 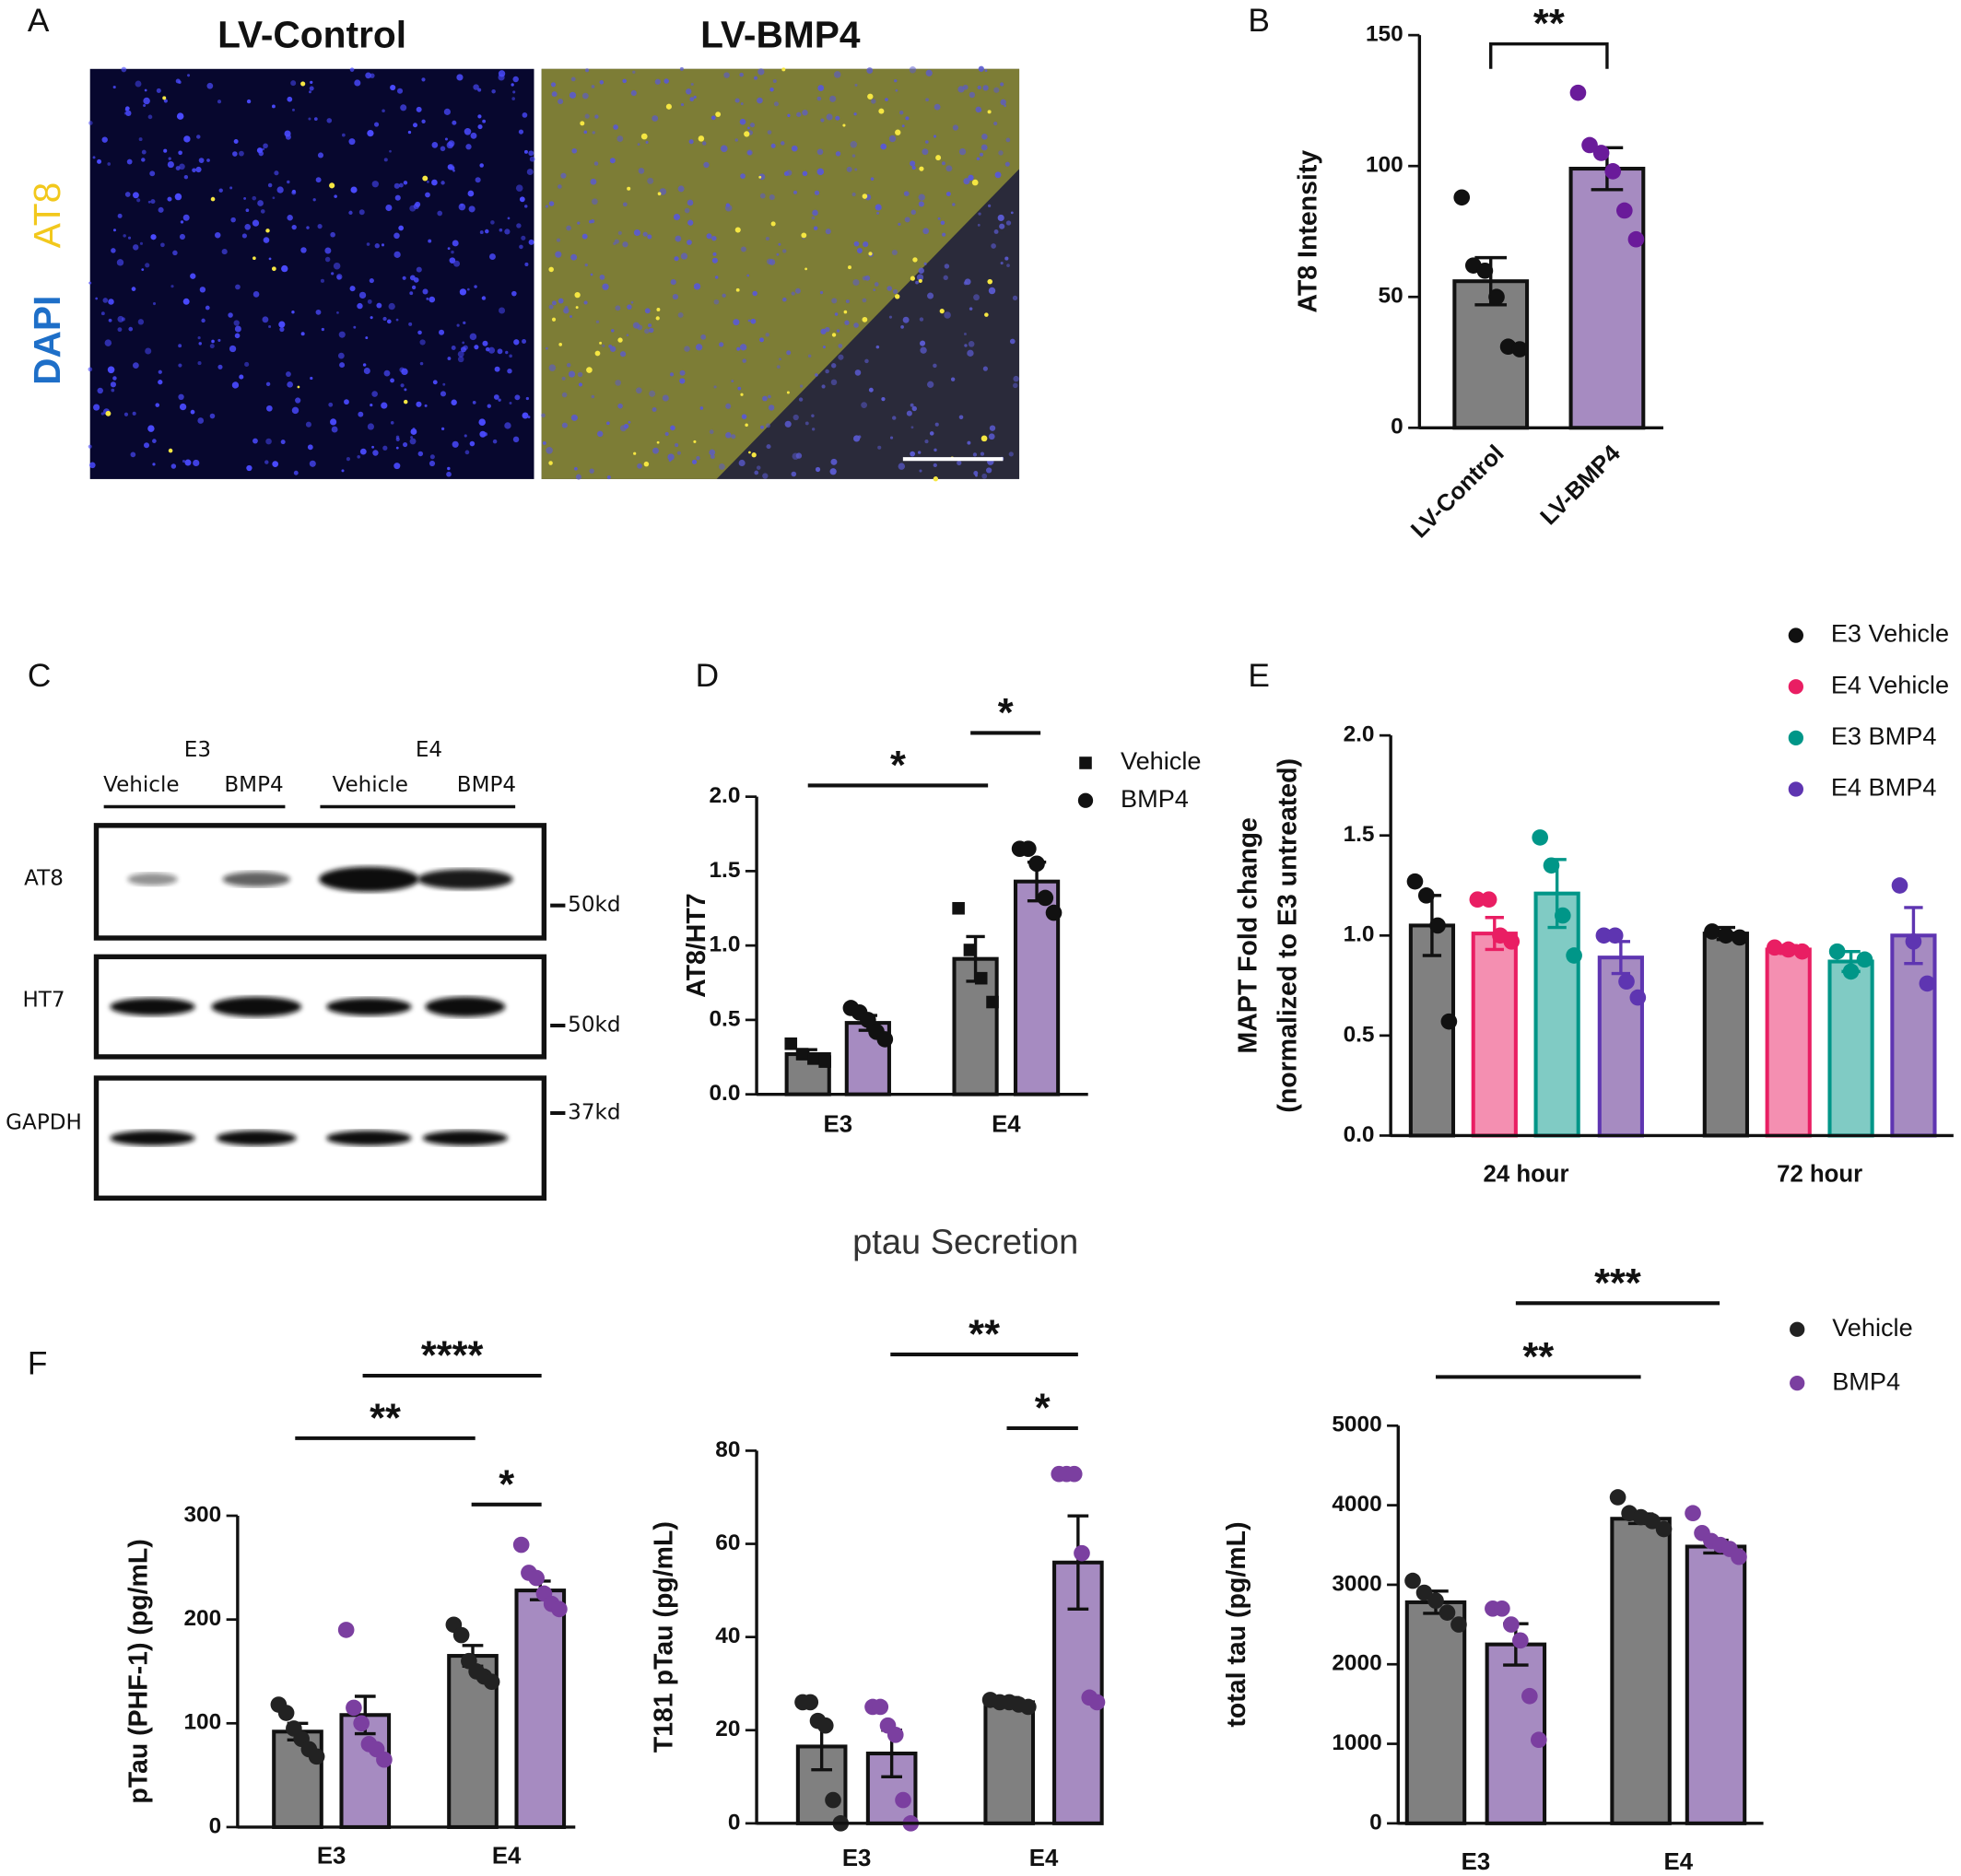 I want to click on y-tick-label: 1000, so click(x=1356, y=1742).